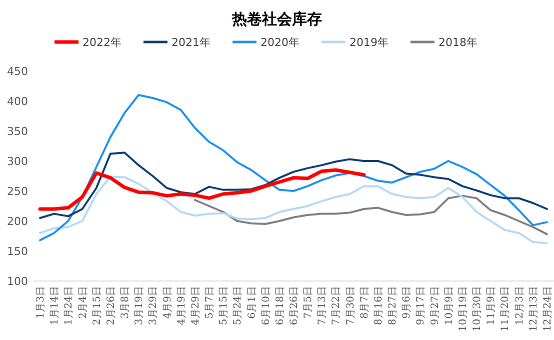 This screenshot has width=554, height=340. I want to click on x-tick-label: 3月29日, so click(154, 306).